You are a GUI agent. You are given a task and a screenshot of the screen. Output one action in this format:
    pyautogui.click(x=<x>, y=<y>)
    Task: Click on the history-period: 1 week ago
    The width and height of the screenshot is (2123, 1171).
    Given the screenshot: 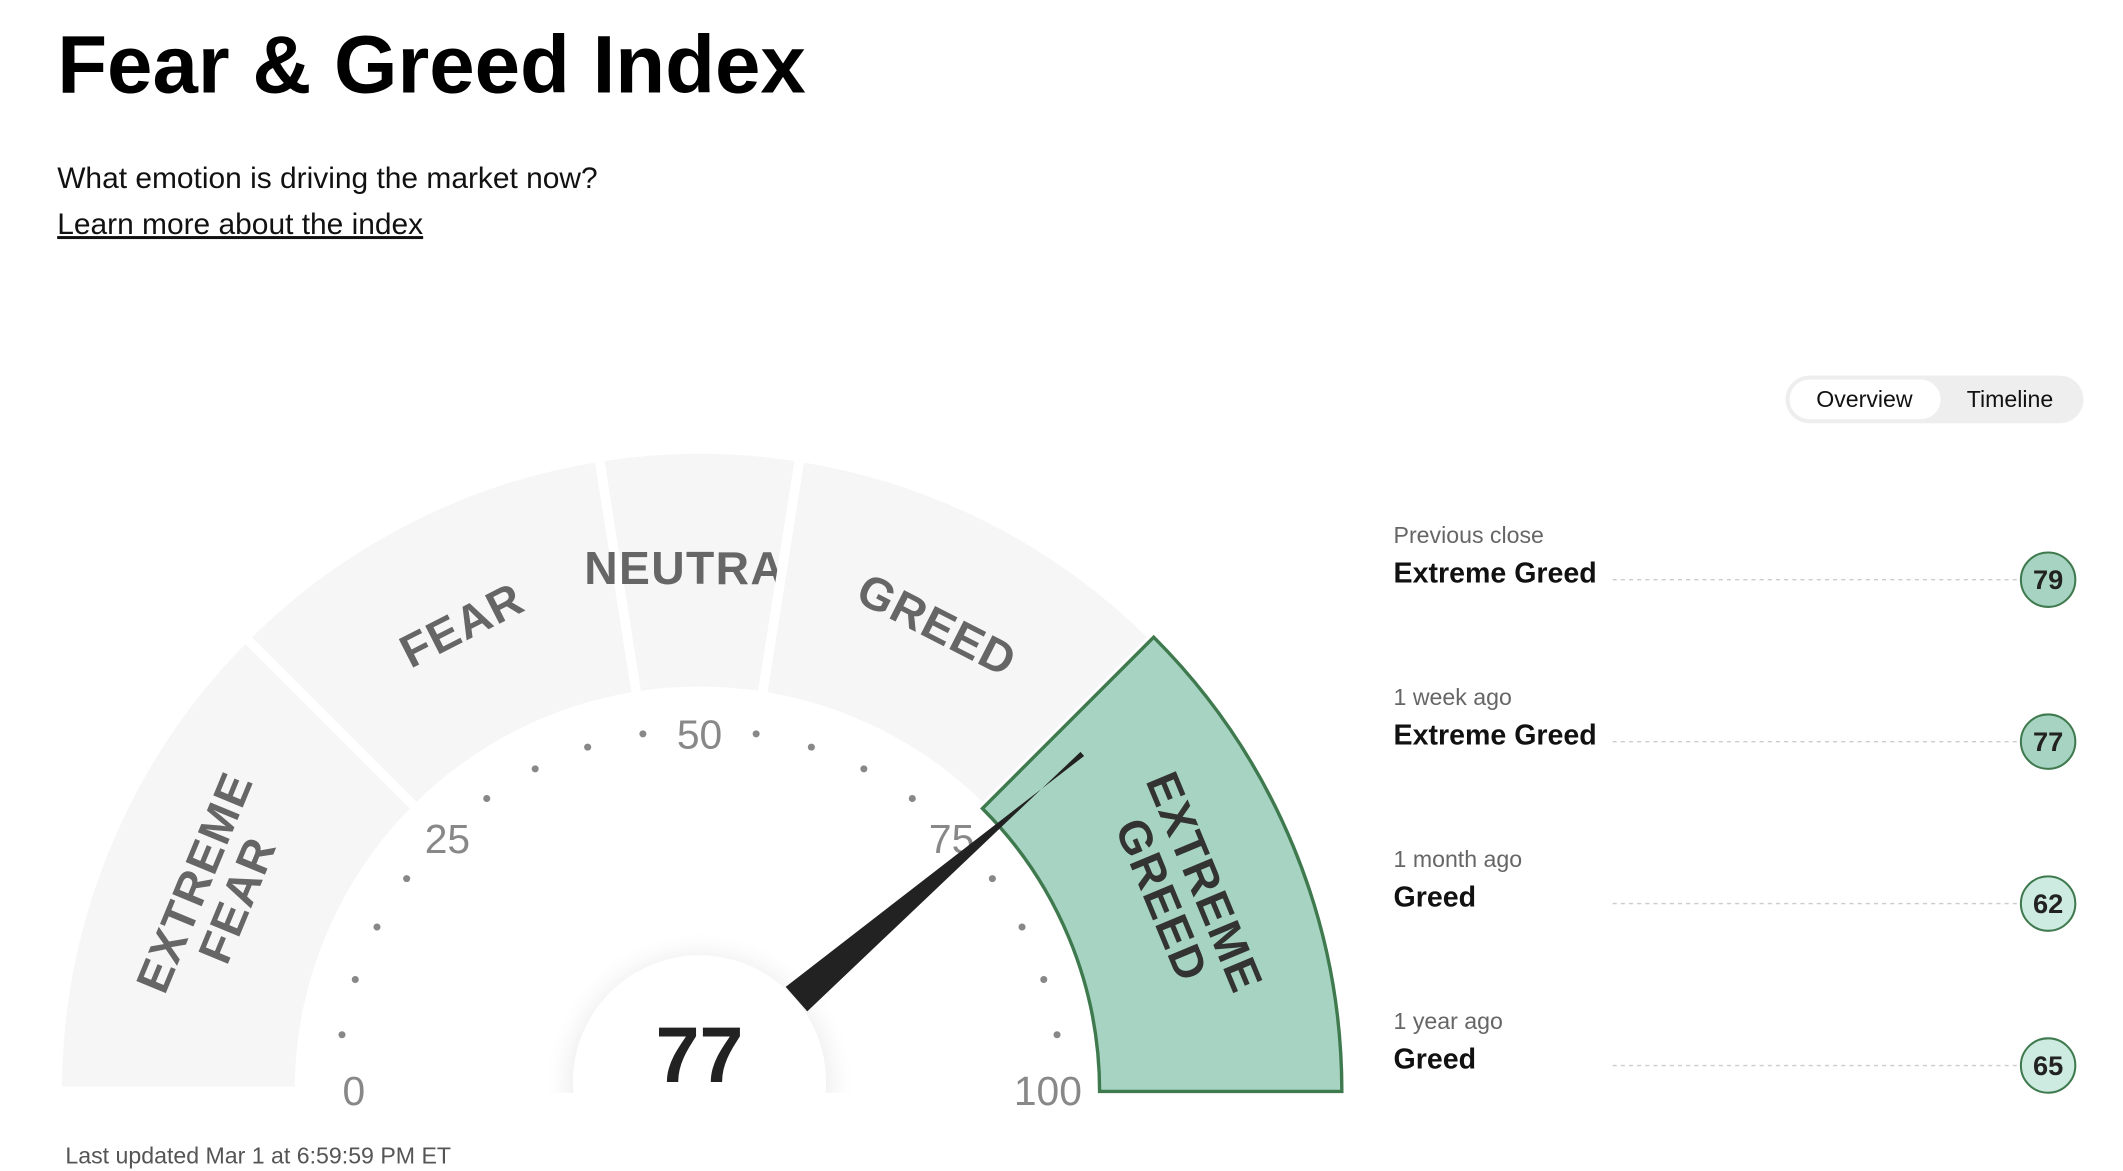 What is the action you would take?
    pyautogui.click(x=1453, y=697)
    